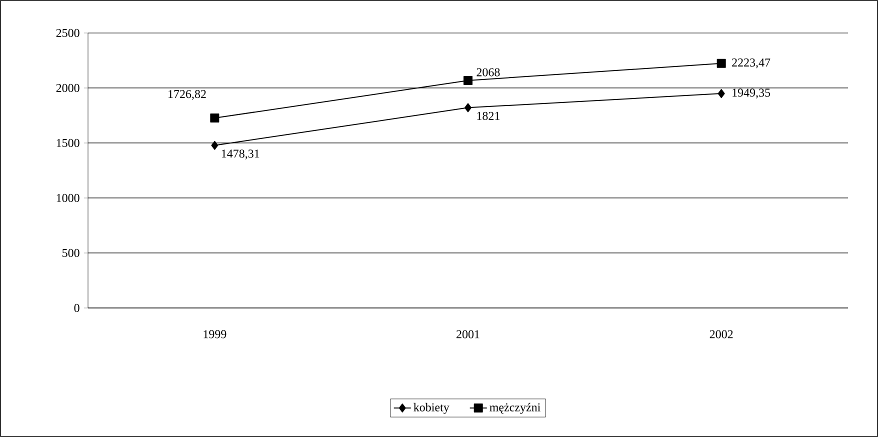 The height and width of the screenshot is (437, 878). What do you see at coordinates (77, 308) in the screenshot?
I see `y-tick-label: 0` at bounding box center [77, 308].